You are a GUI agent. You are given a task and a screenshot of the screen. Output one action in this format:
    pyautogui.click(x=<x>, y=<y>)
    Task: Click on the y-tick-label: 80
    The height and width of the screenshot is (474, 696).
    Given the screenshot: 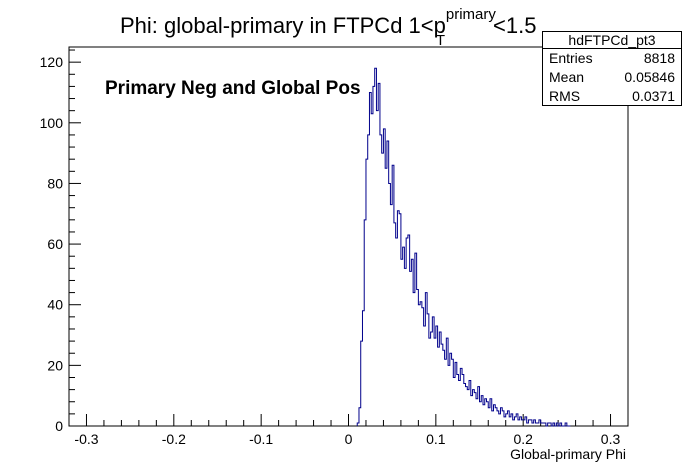 What is the action you would take?
    pyautogui.click(x=55, y=183)
    